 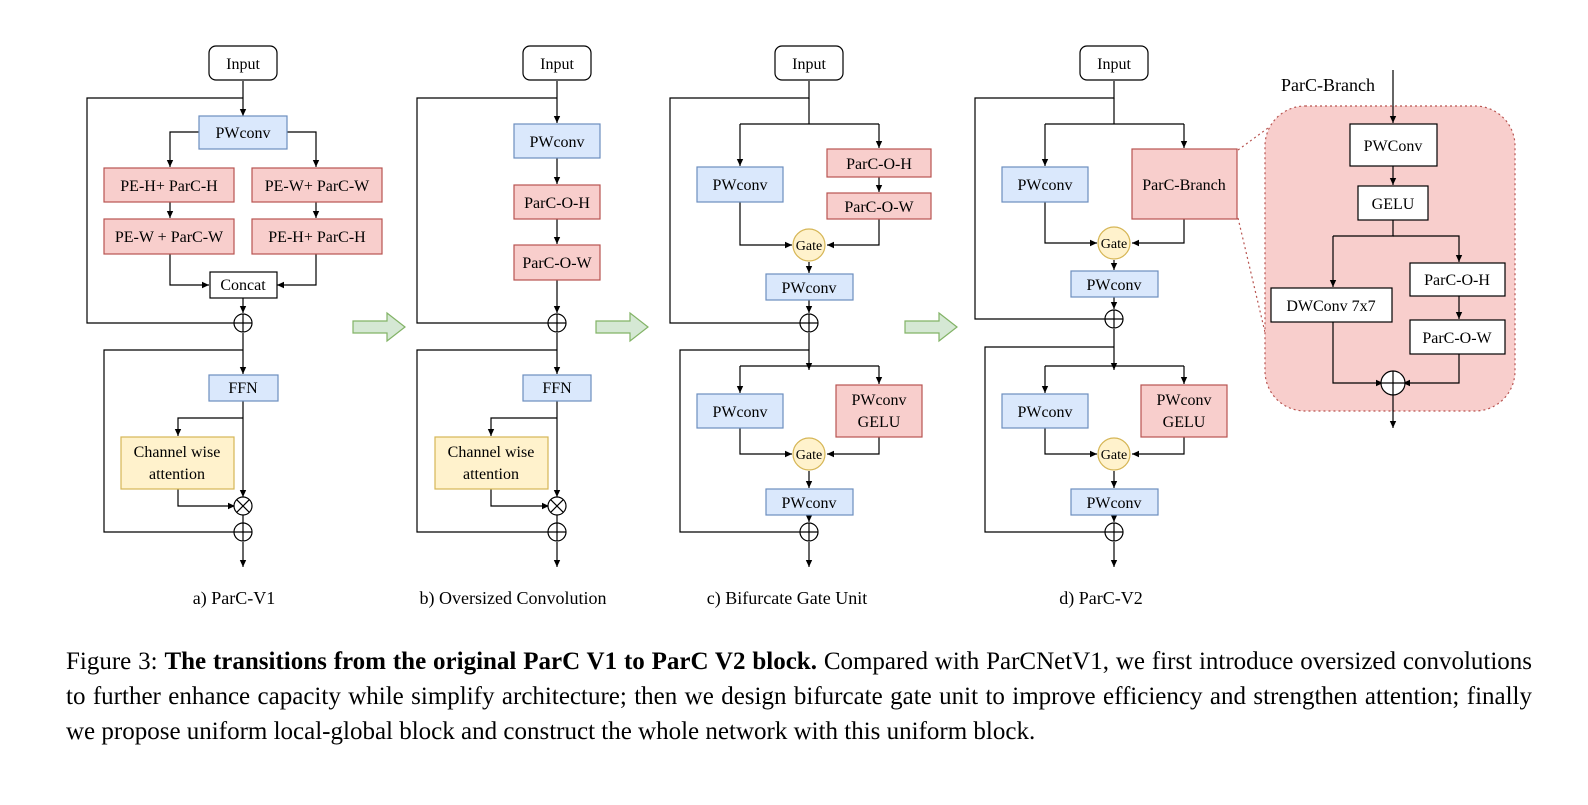 I want to click on pe-w-parc-w-box-2: PE-W + ParC-W, so click(x=169, y=236).